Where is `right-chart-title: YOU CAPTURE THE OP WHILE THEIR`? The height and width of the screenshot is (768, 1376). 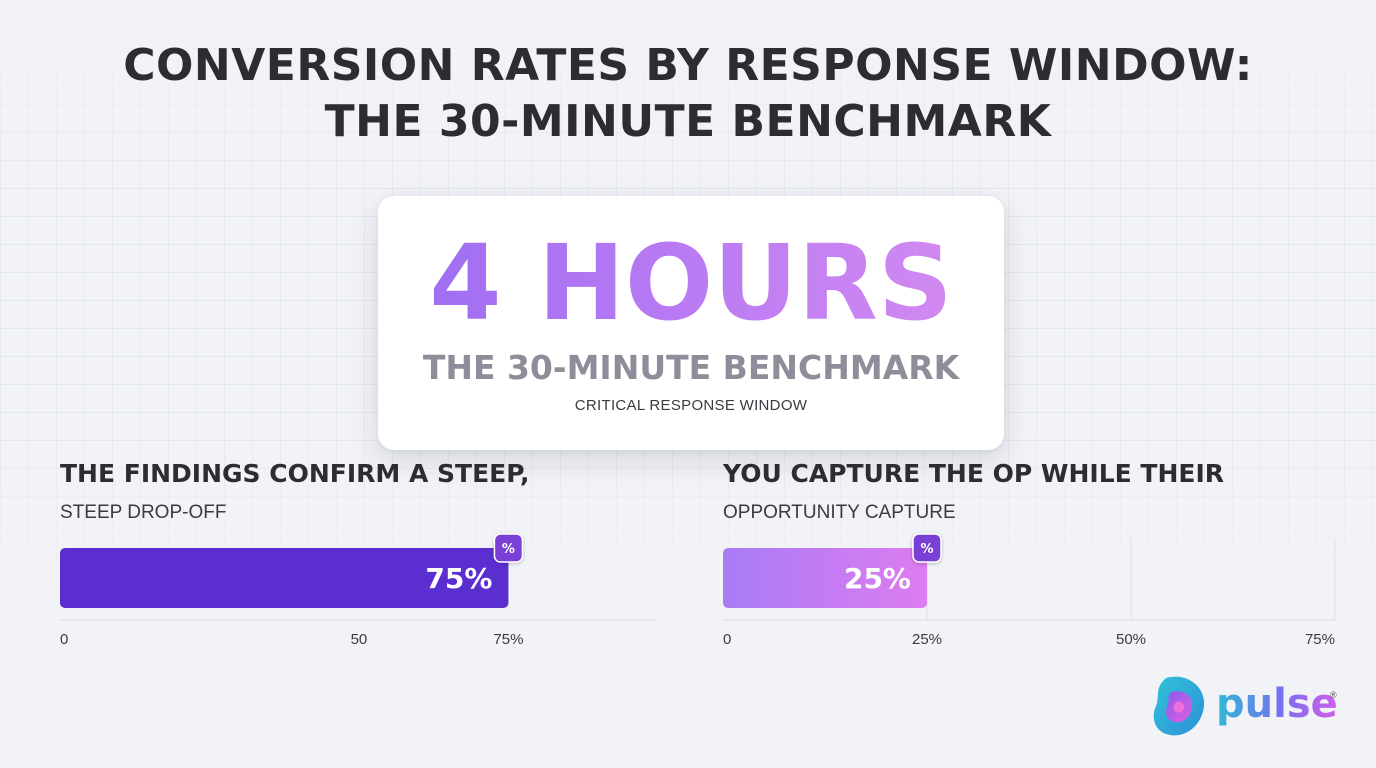
right-chart-title: YOU CAPTURE THE OP WHILE THEIR is located at coordinates (974, 473).